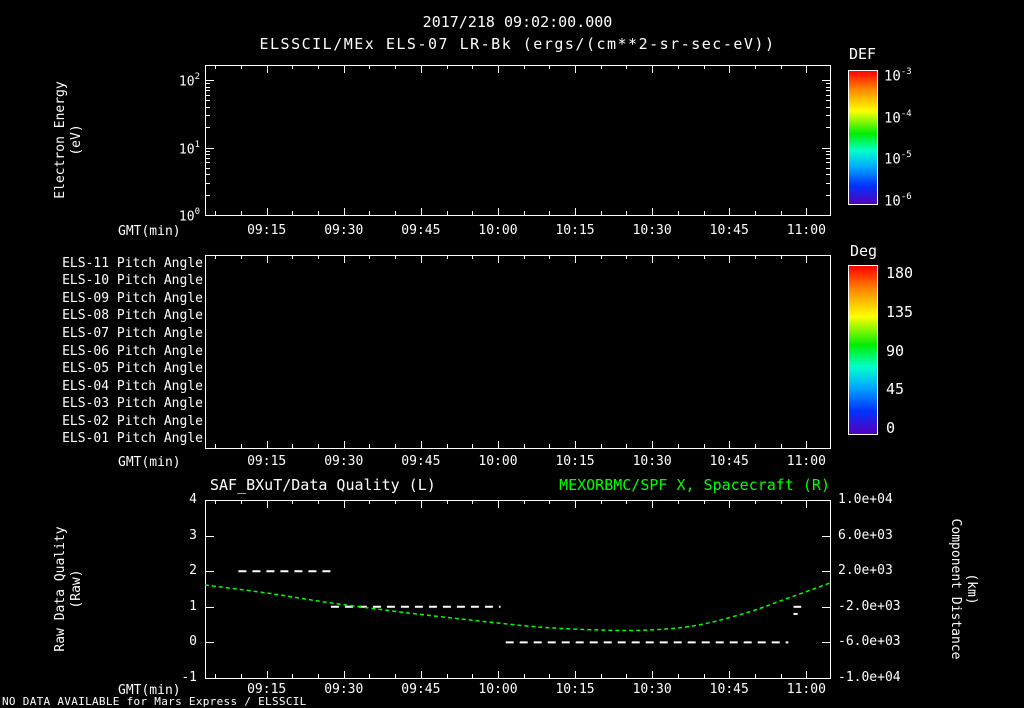 The height and width of the screenshot is (708, 1024). What do you see at coordinates (863, 137) in the screenshot?
I see `def-colorbar` at bounding box center [863, 137].